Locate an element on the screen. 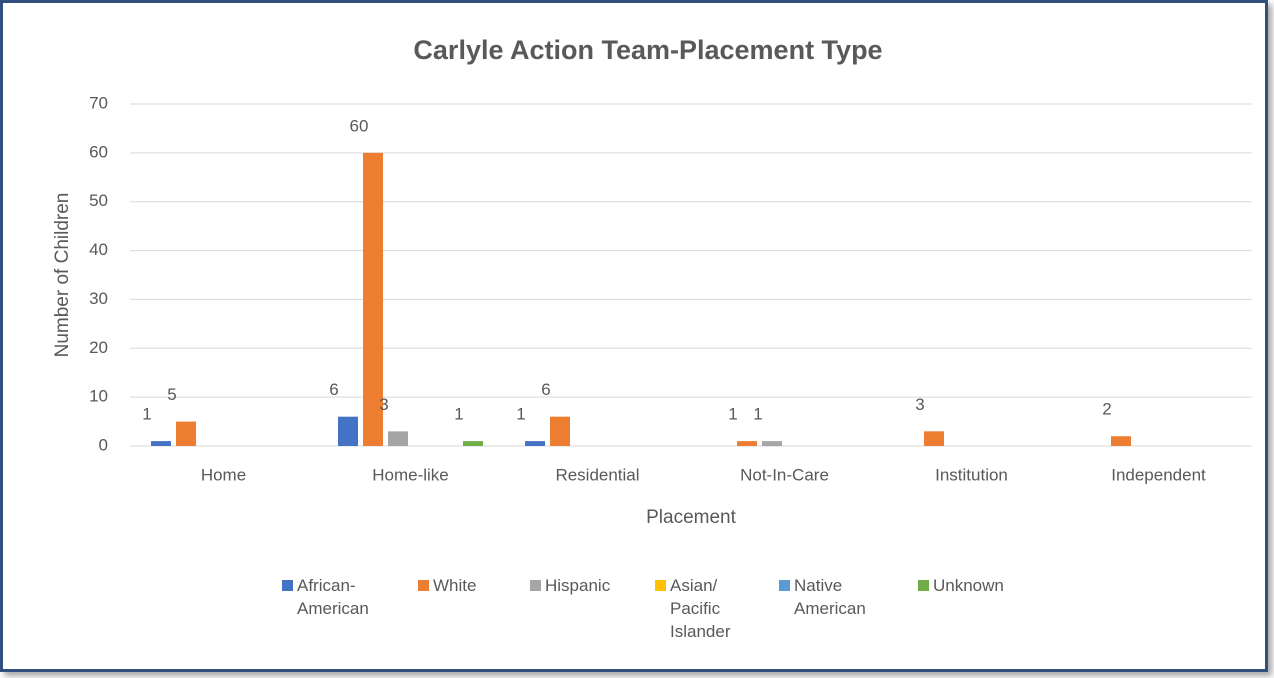  y-tick-label: 40 is located at coordinates (98, 249).